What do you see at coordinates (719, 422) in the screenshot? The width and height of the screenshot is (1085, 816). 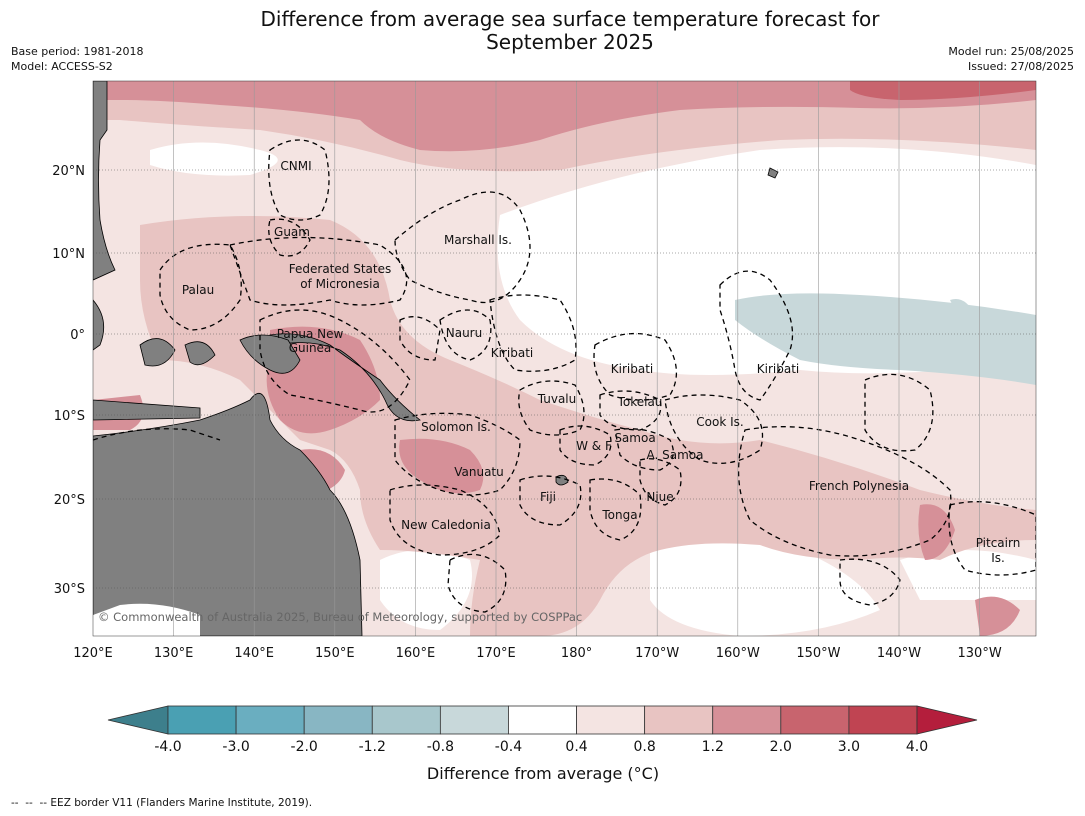 I see `region-label: Cook Is.` at bounding box center [719, 422].